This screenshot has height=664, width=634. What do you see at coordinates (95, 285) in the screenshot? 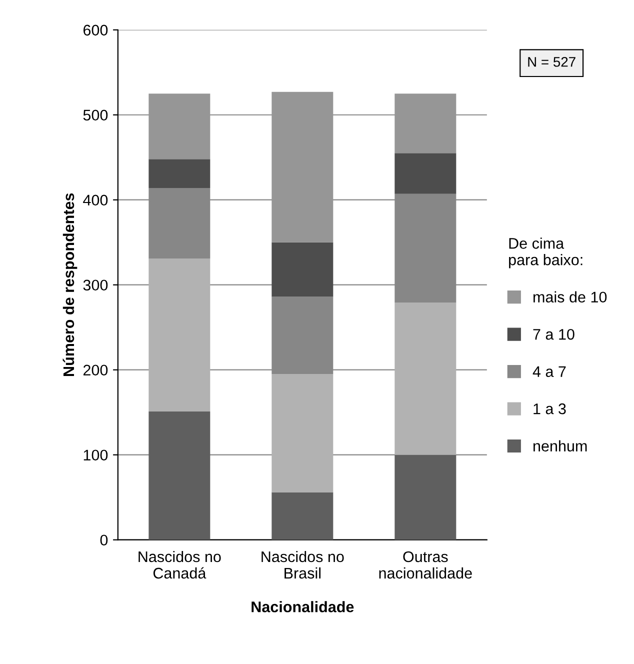
I see `y-tick-label: 300` at bounding box center [95, 285].